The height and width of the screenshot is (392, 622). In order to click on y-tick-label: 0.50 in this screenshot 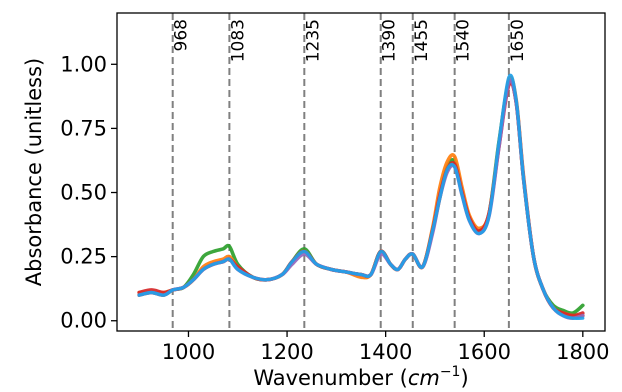, I will do `click(83, 193)`.